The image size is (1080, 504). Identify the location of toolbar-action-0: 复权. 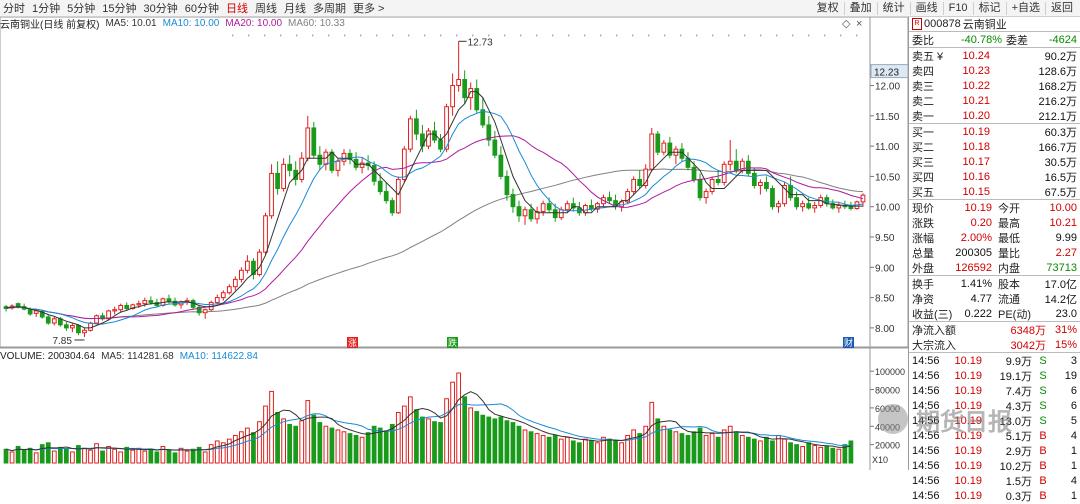
(827, 7).